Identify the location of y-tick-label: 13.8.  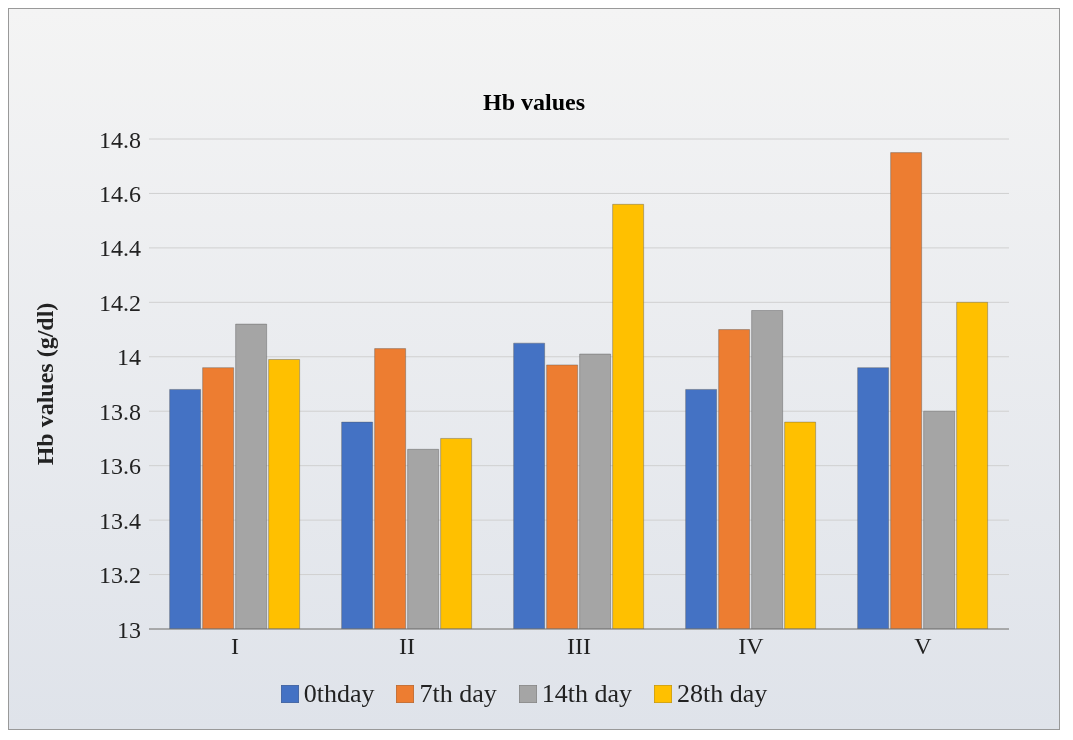
(120, 411).